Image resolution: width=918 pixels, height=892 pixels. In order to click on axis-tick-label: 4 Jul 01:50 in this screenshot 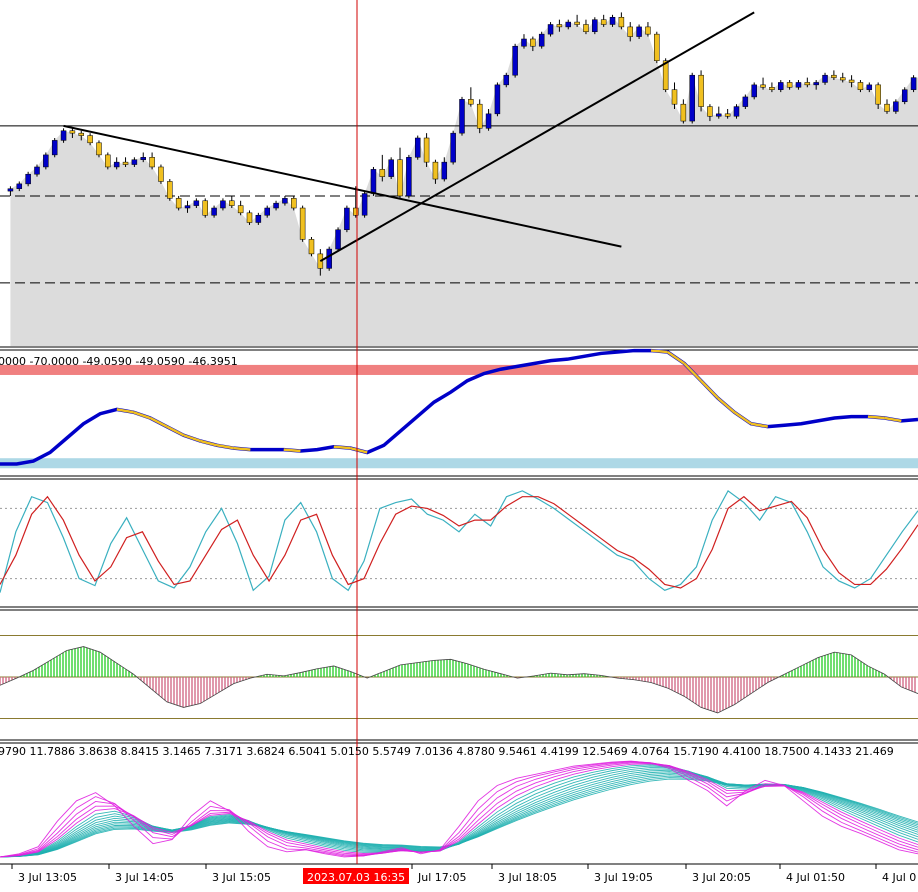, I will do `click(815, 877)`.